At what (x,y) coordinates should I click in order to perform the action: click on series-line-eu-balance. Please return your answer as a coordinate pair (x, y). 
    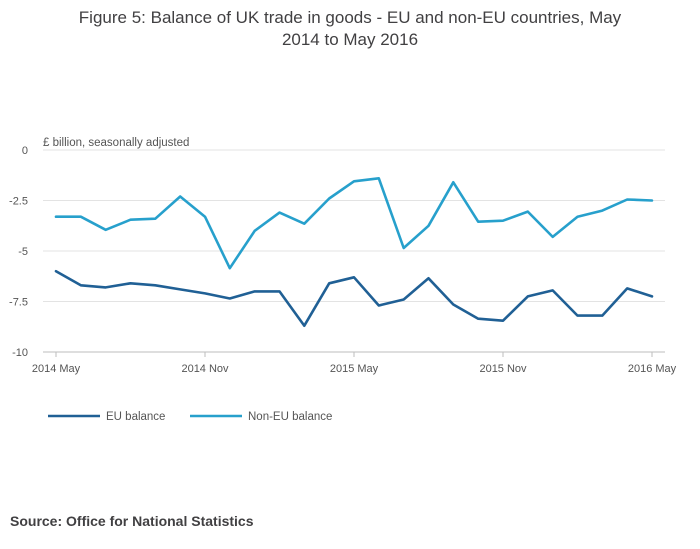
    Looking at the image, I should click on (354, 298).